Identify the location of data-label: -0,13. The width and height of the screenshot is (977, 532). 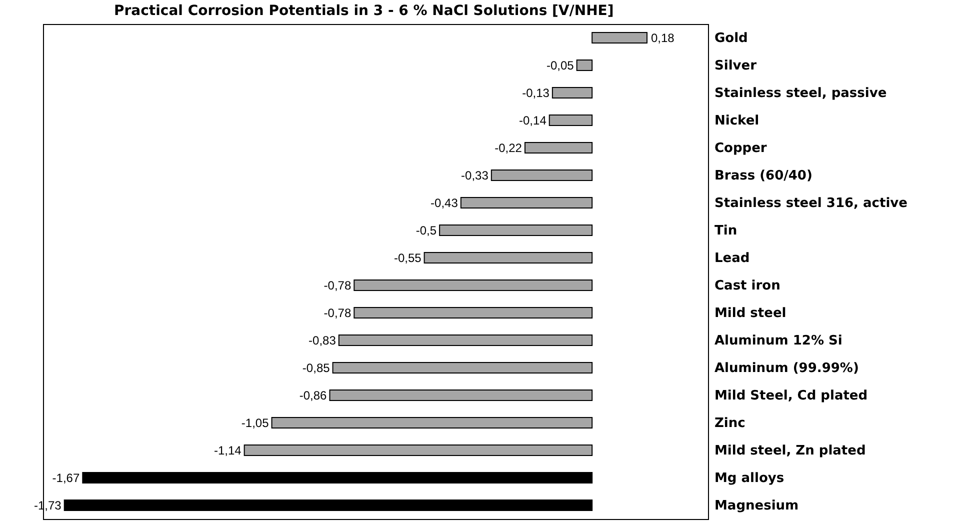
(536, 93).